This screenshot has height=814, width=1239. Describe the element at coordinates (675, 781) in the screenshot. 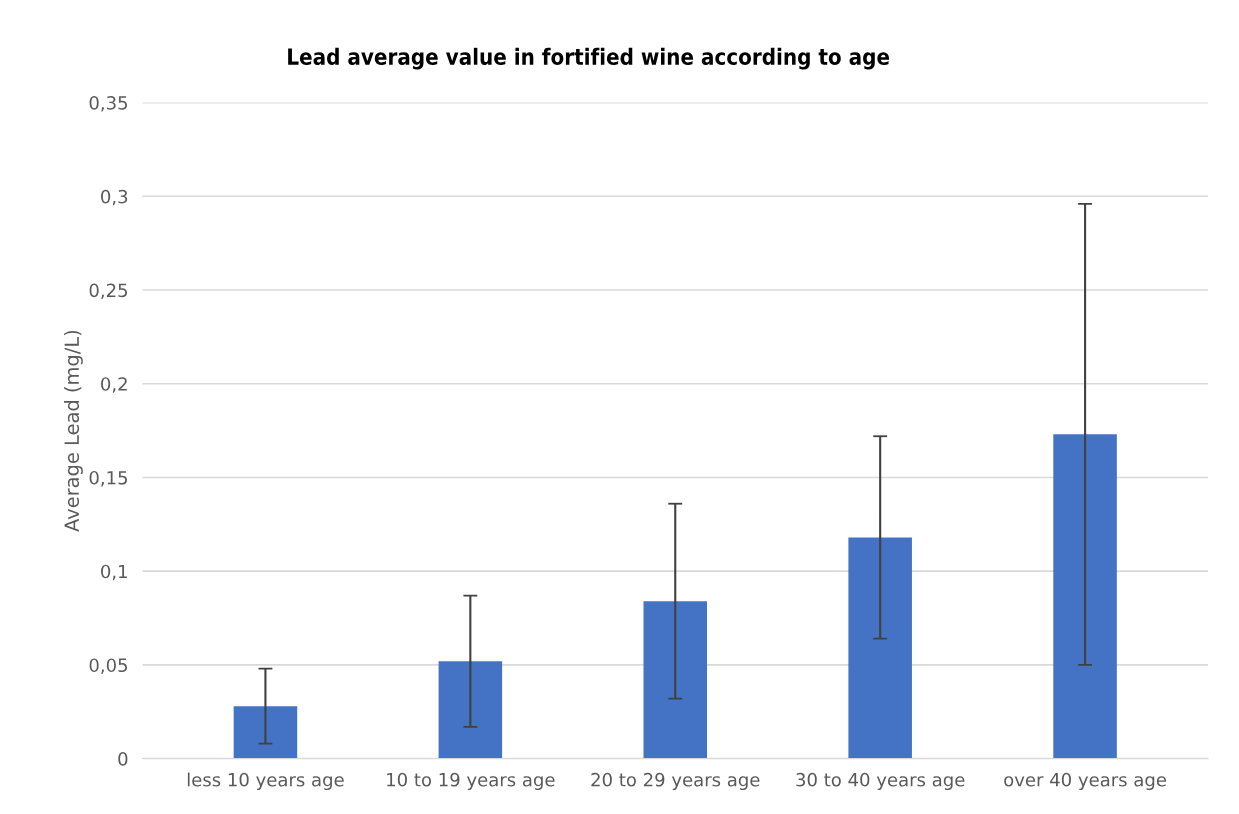

I see `x-tick-label: 20 to 29 years age` at that location.